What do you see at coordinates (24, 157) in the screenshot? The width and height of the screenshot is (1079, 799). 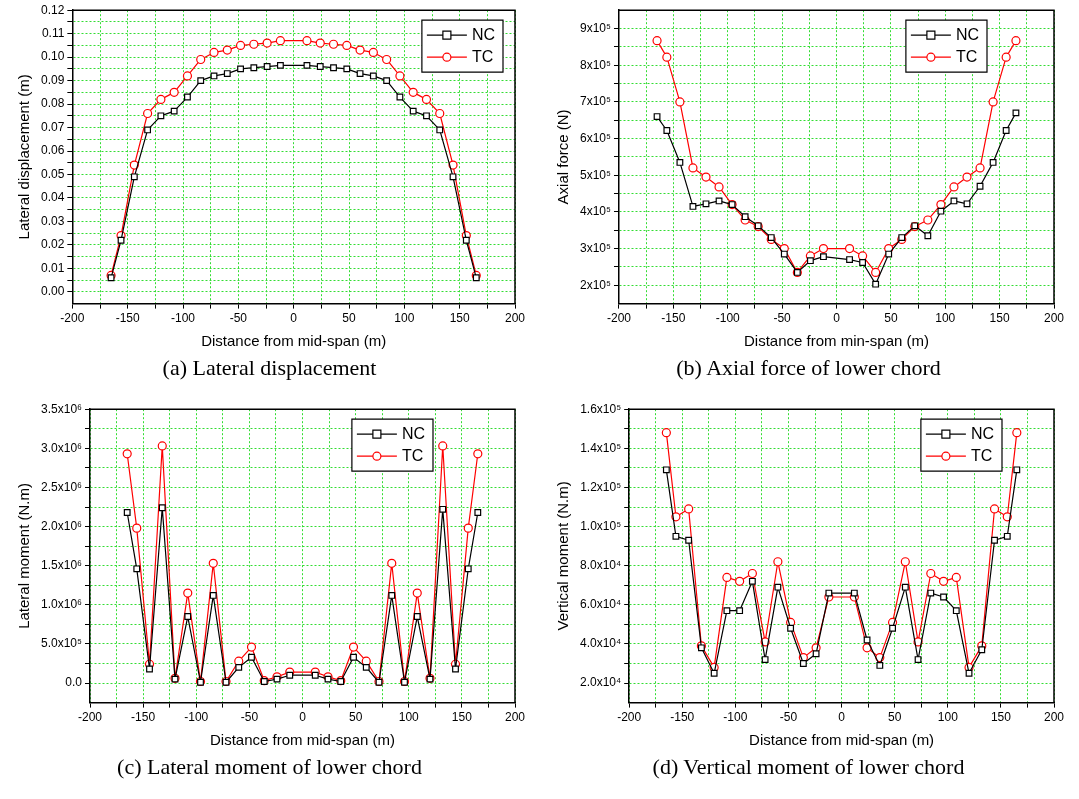 I see `y-axis-title: Lateral displacement (m)` at bounding box center [24, 157].